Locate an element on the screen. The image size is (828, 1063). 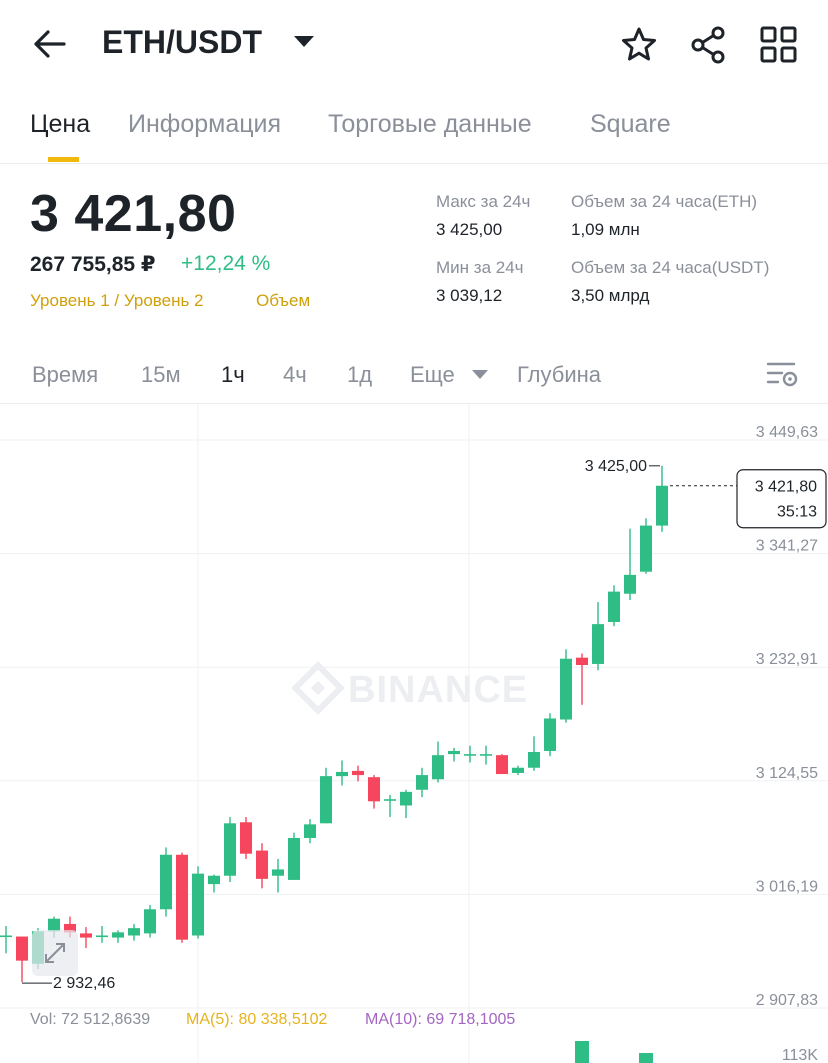
tabs-divider is located at coordinates (414, 163).